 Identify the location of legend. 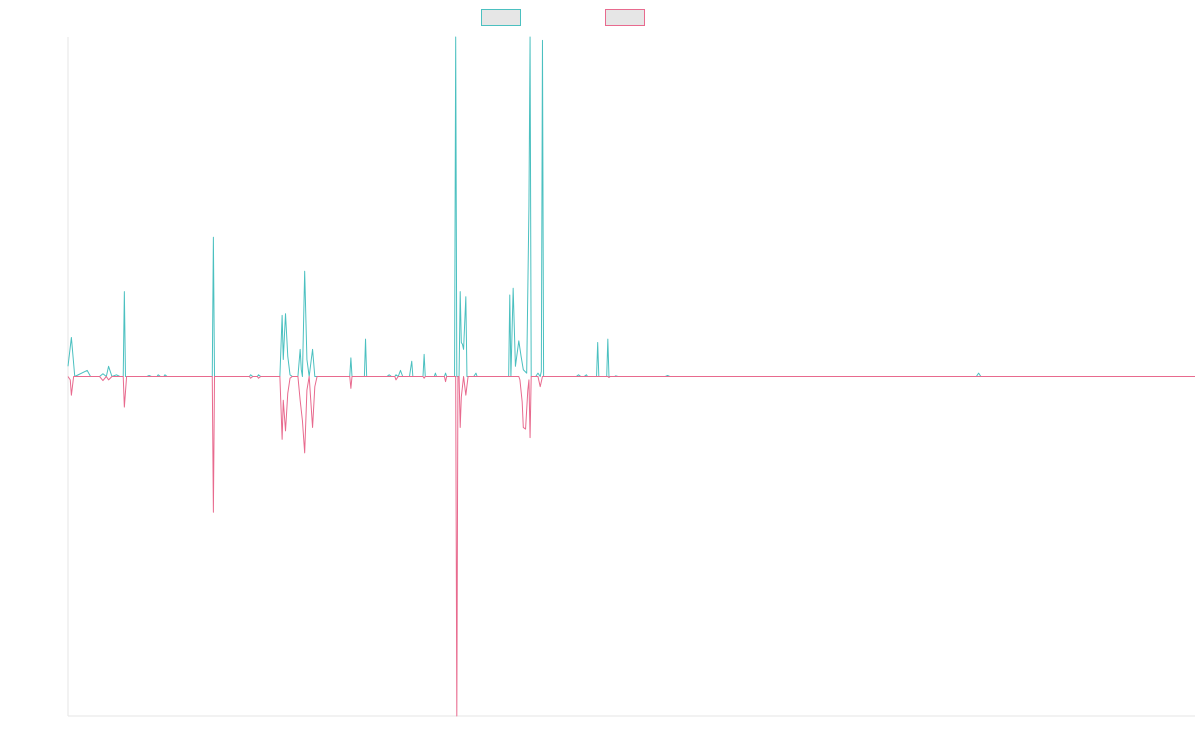
(563, 17).